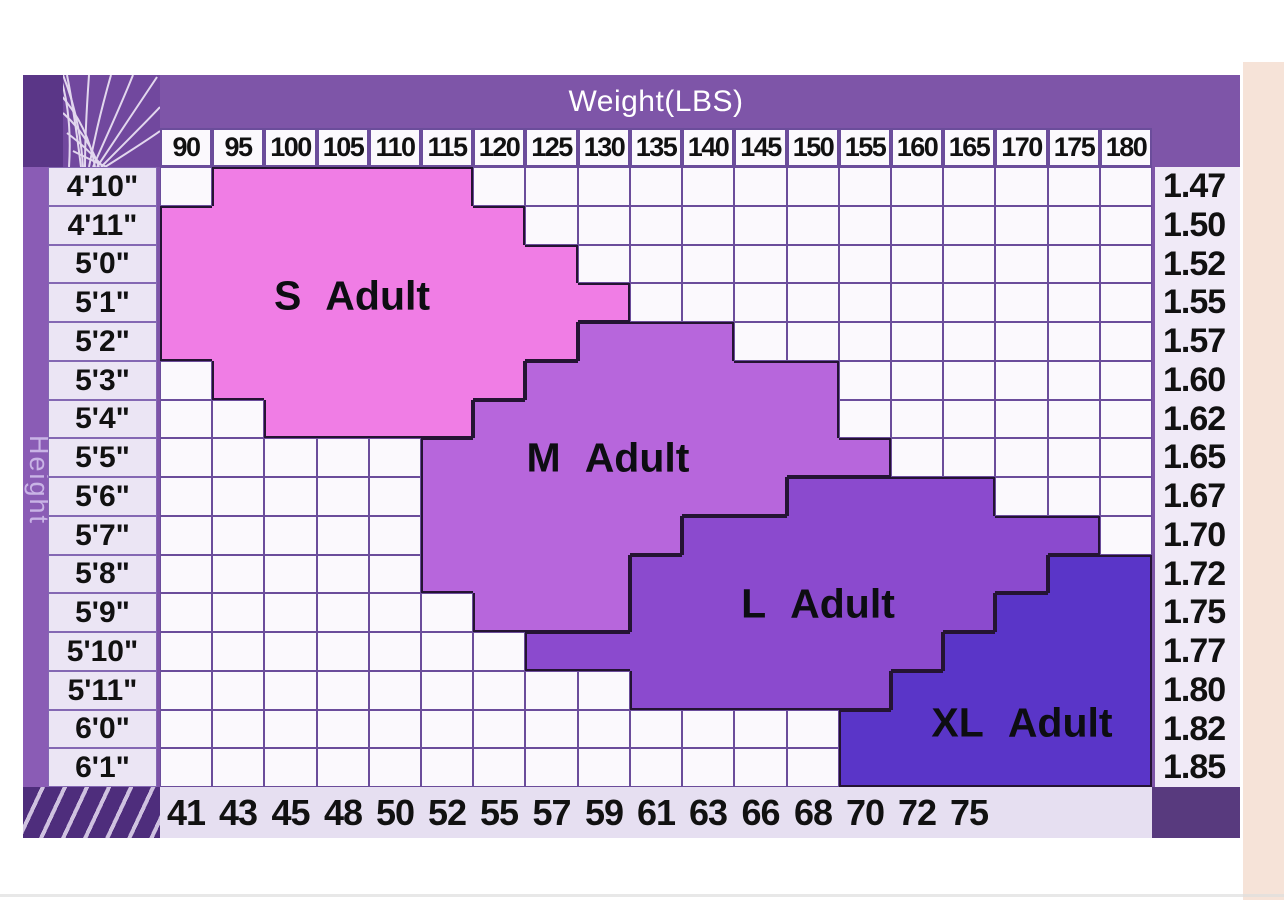  What do you see at coordinates (343, 147) in the screenshot?
I see `weight-header-cell: 105` at bounding box center [343, 147].